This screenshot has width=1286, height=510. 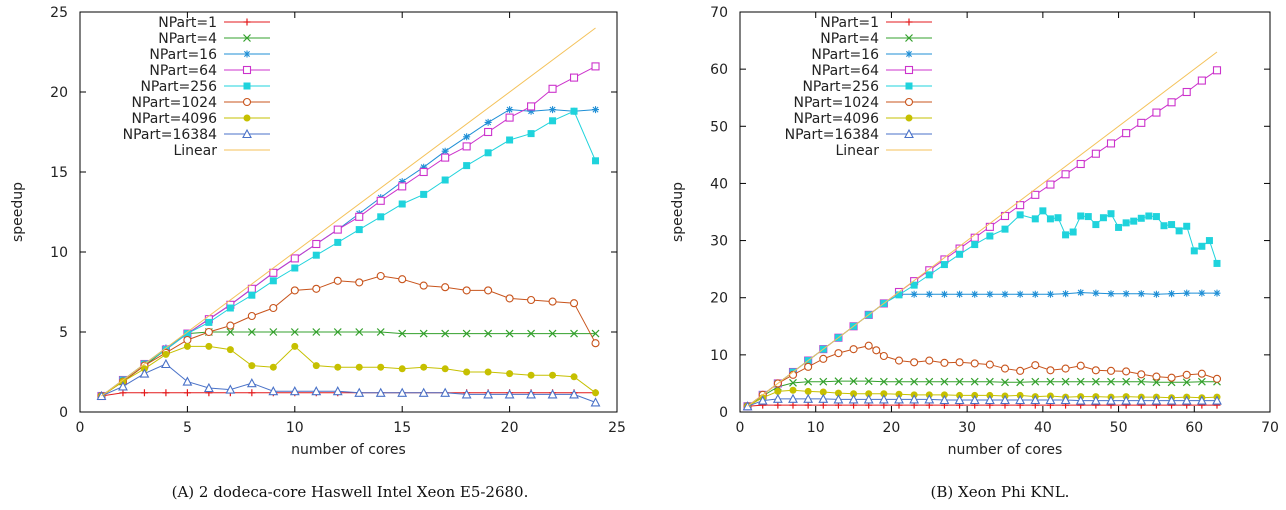 I want to click on x-tick-label: 20, so click(x=892, y=428).